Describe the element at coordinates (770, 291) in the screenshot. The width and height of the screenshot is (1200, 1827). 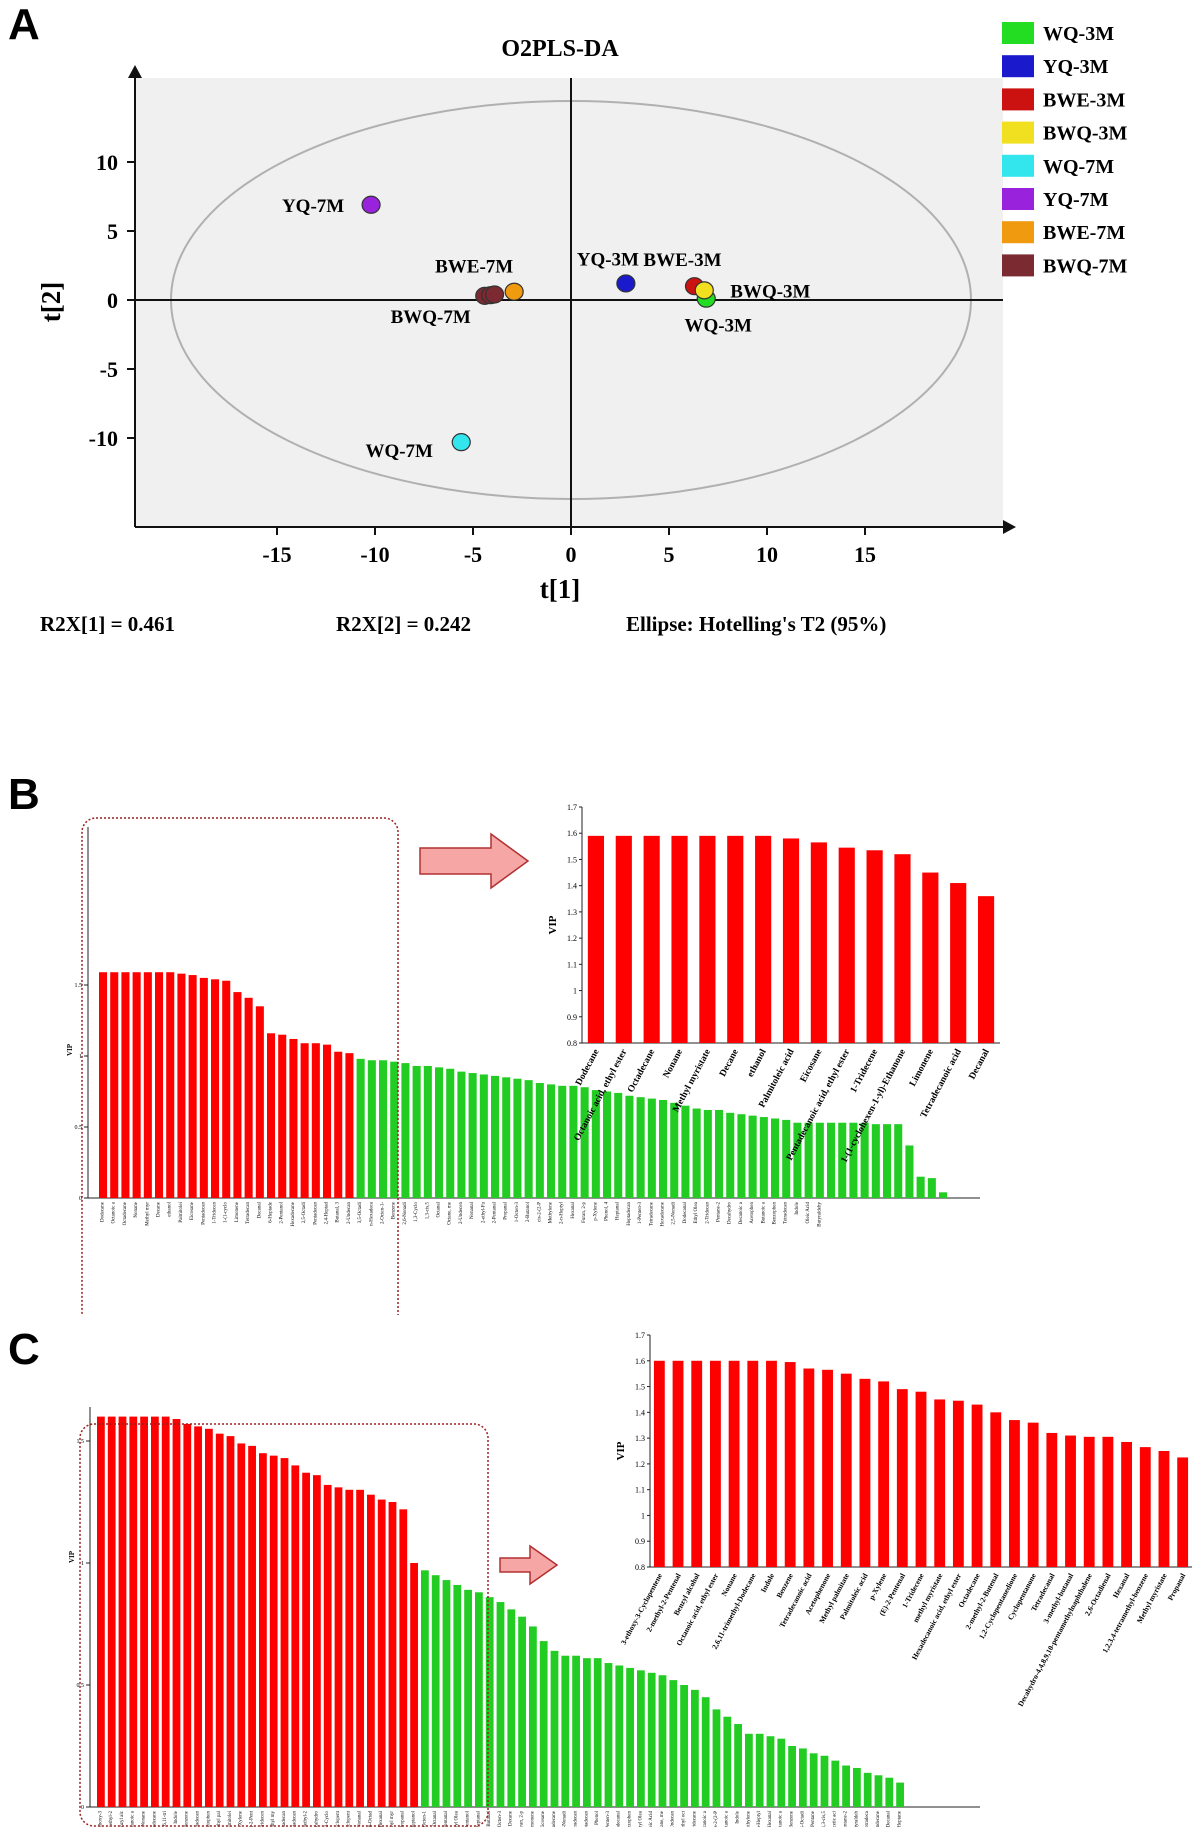
I see `point-label: BWQ-3M` at that location.